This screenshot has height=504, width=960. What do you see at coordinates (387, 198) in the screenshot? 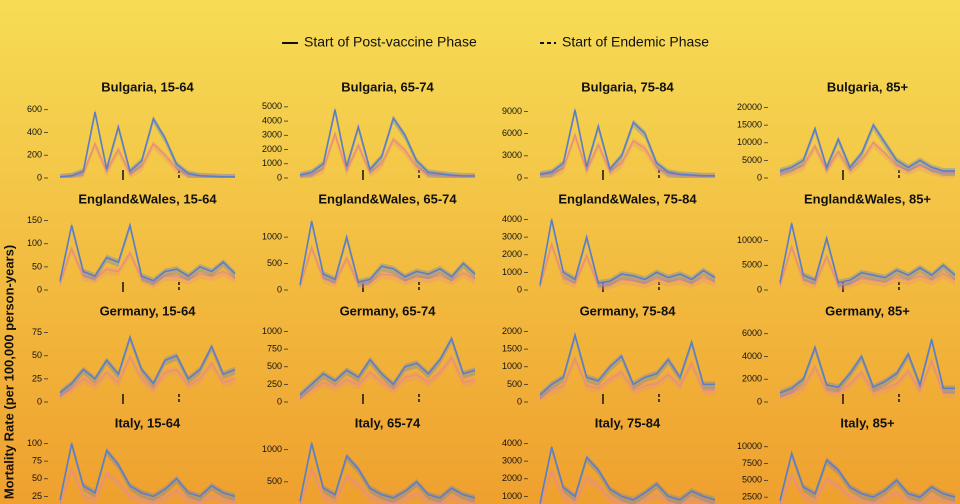
I see `panel-title: England&Wales, 65-74` at bounding box center [387, 198].